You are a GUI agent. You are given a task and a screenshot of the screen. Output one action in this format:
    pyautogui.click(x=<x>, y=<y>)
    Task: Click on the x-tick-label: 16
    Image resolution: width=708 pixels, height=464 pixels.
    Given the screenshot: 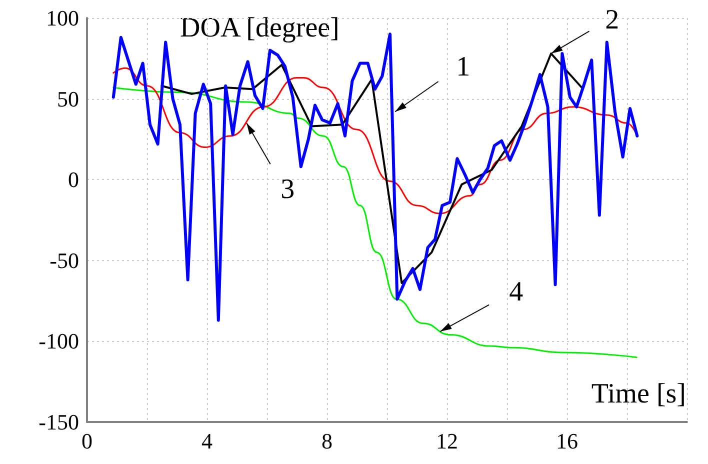 What is the action you would take?
    pyautogui.click(x=567, y=441)
    